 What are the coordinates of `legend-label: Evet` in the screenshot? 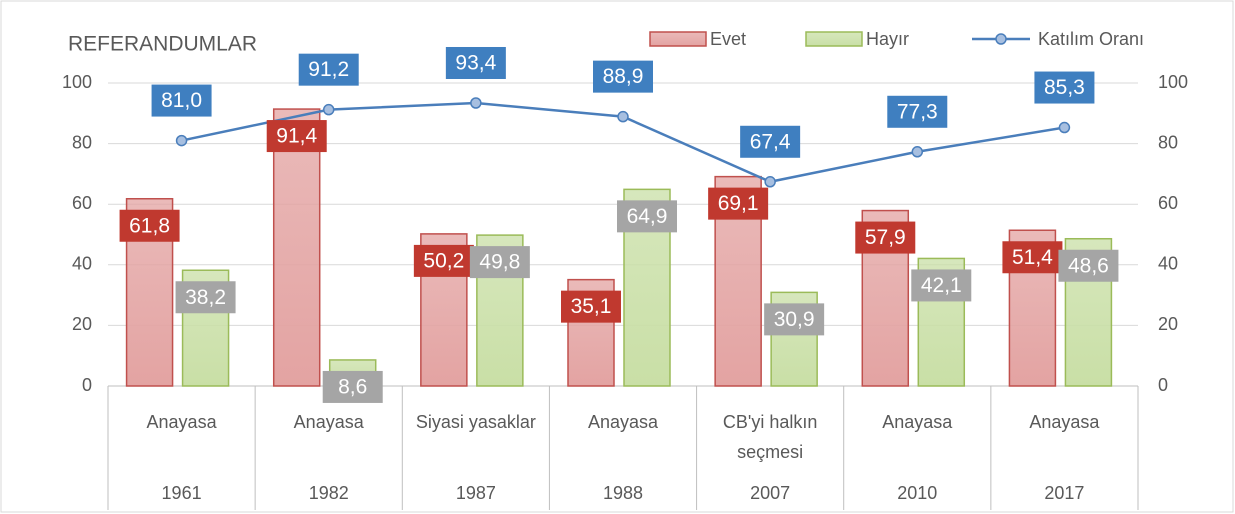 It's located at (728, 39).